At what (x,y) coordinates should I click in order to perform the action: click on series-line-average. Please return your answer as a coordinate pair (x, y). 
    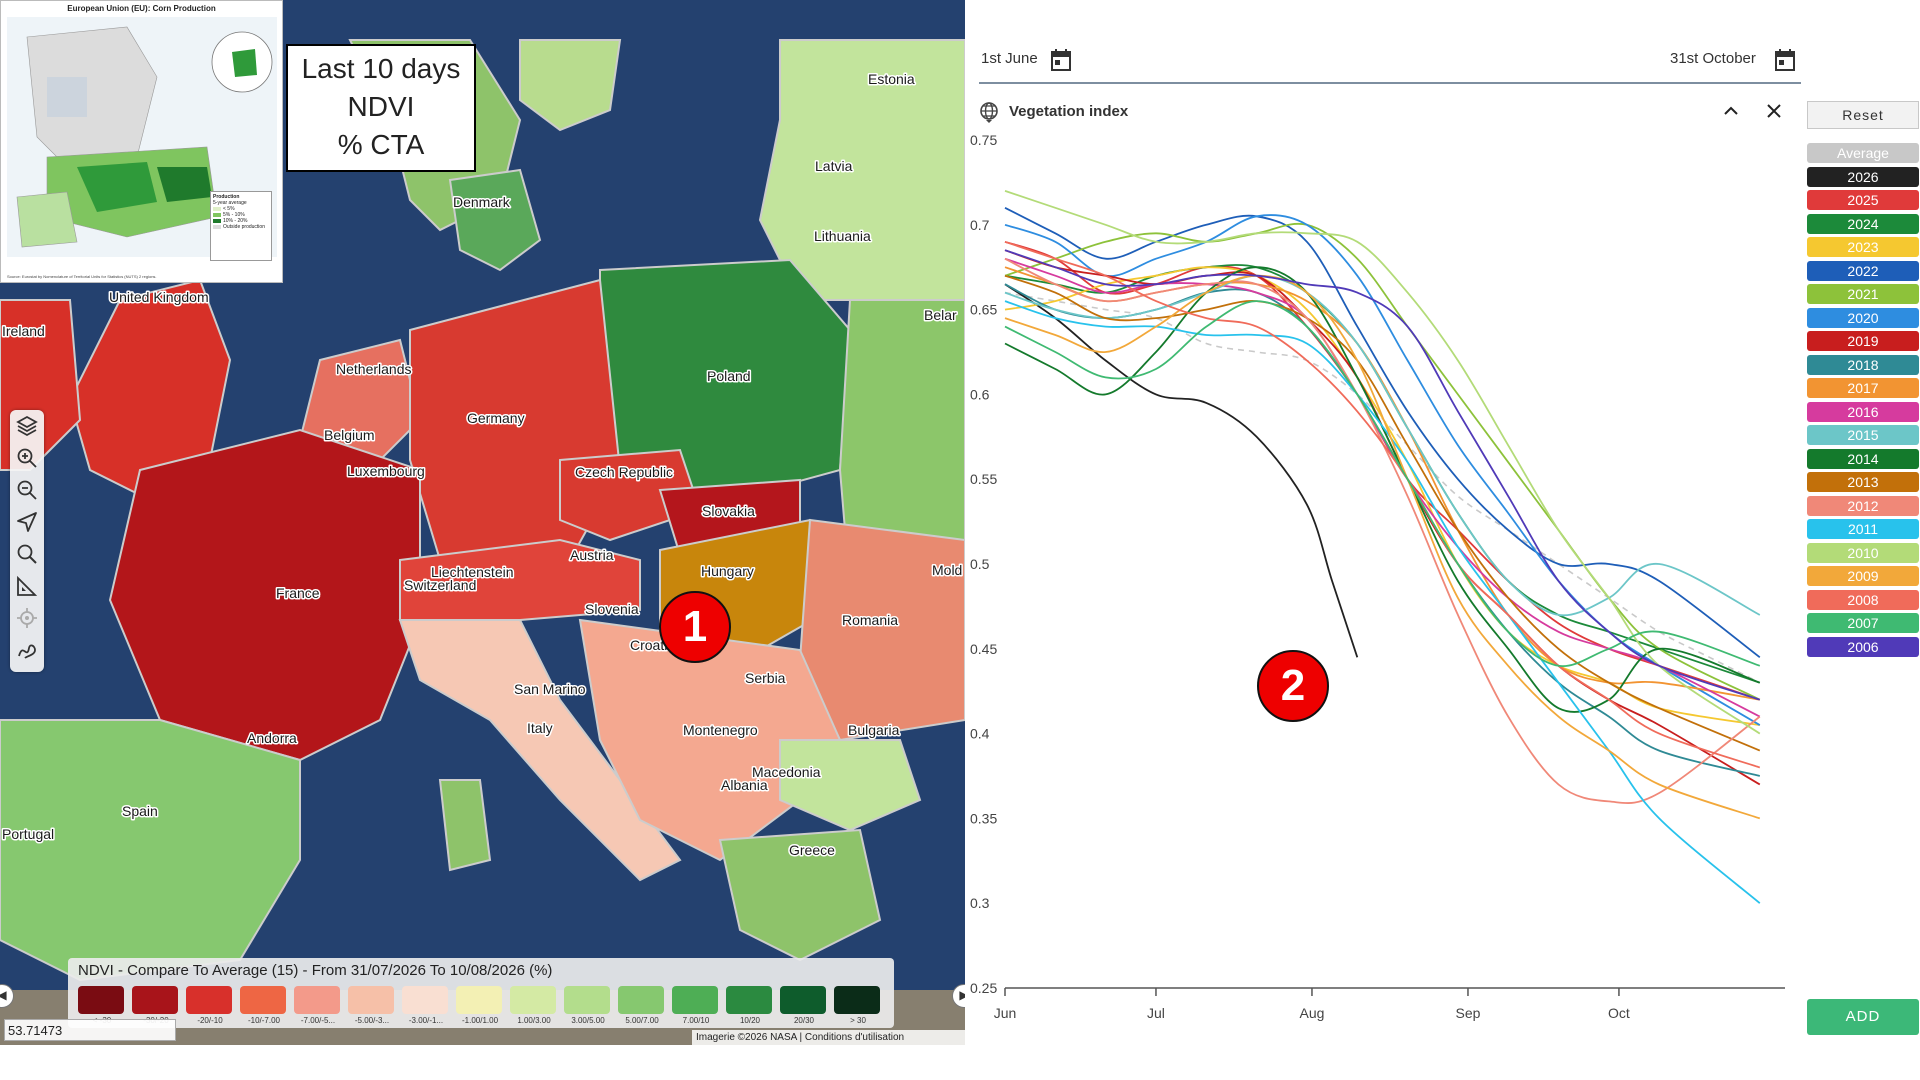
    Looking at the image, I should click on (1382, 487).